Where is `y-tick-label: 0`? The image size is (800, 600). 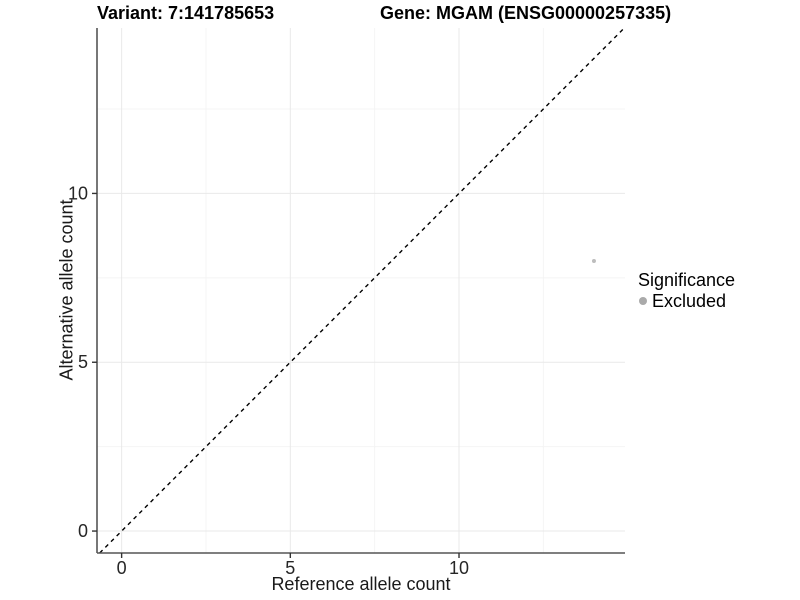 y-tick-label: 0 is located at coordinates (83, 531).